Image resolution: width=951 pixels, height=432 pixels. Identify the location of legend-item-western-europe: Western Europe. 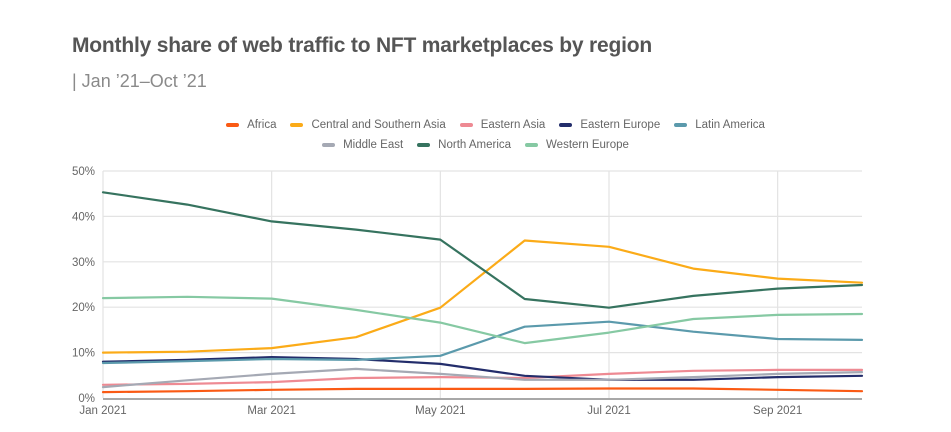
(577, 145).